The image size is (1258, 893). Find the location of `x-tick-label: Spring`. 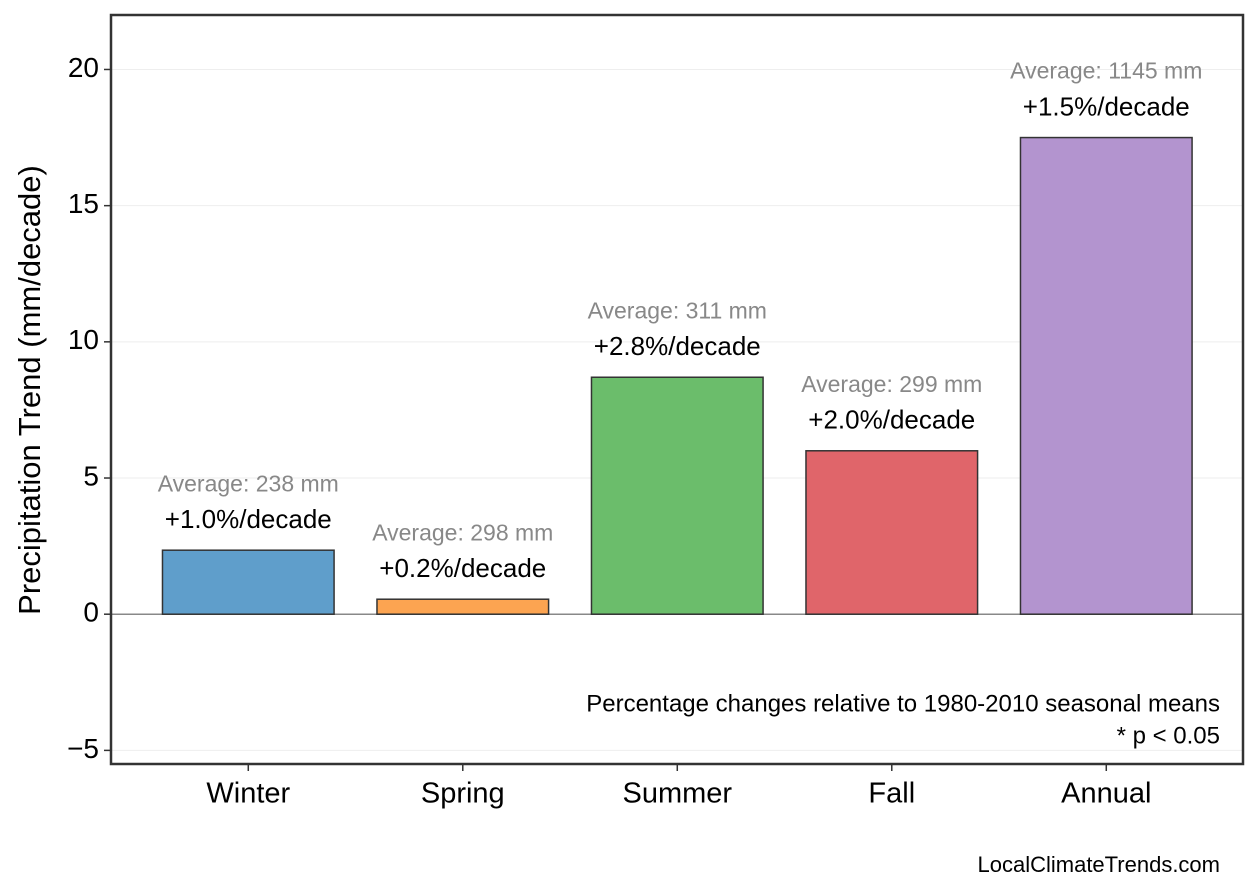

x-tick-label: Spring is located at coordinates (463, 794).